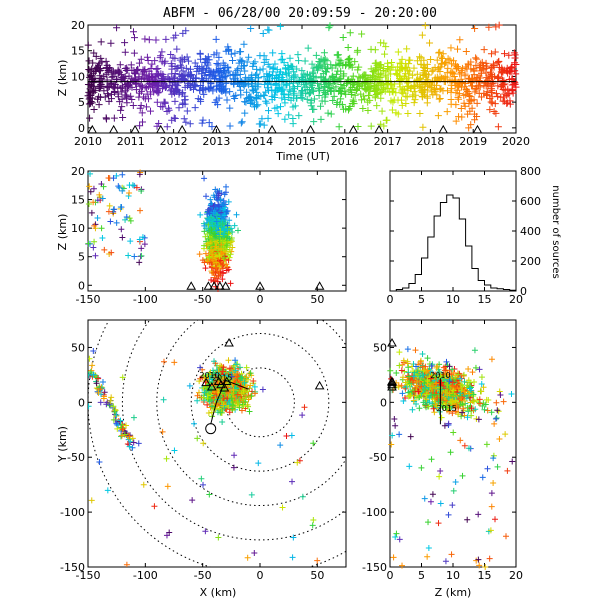 This screenshot has width=600, height=600. What do you see at coordinates (78, 76) in the screenshot?
I see `p1-ytick-label: 10` at bounding box center [78, 76].